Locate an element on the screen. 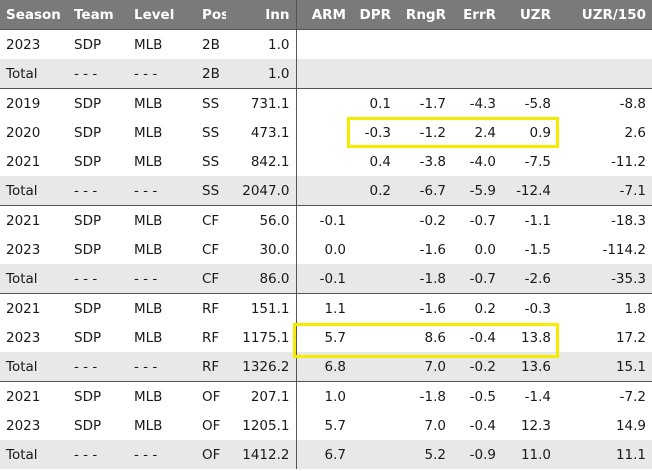 The width and height of the screenshot is (652, 471). cell-arm: 6.7 is located at coordinates (324, 454).